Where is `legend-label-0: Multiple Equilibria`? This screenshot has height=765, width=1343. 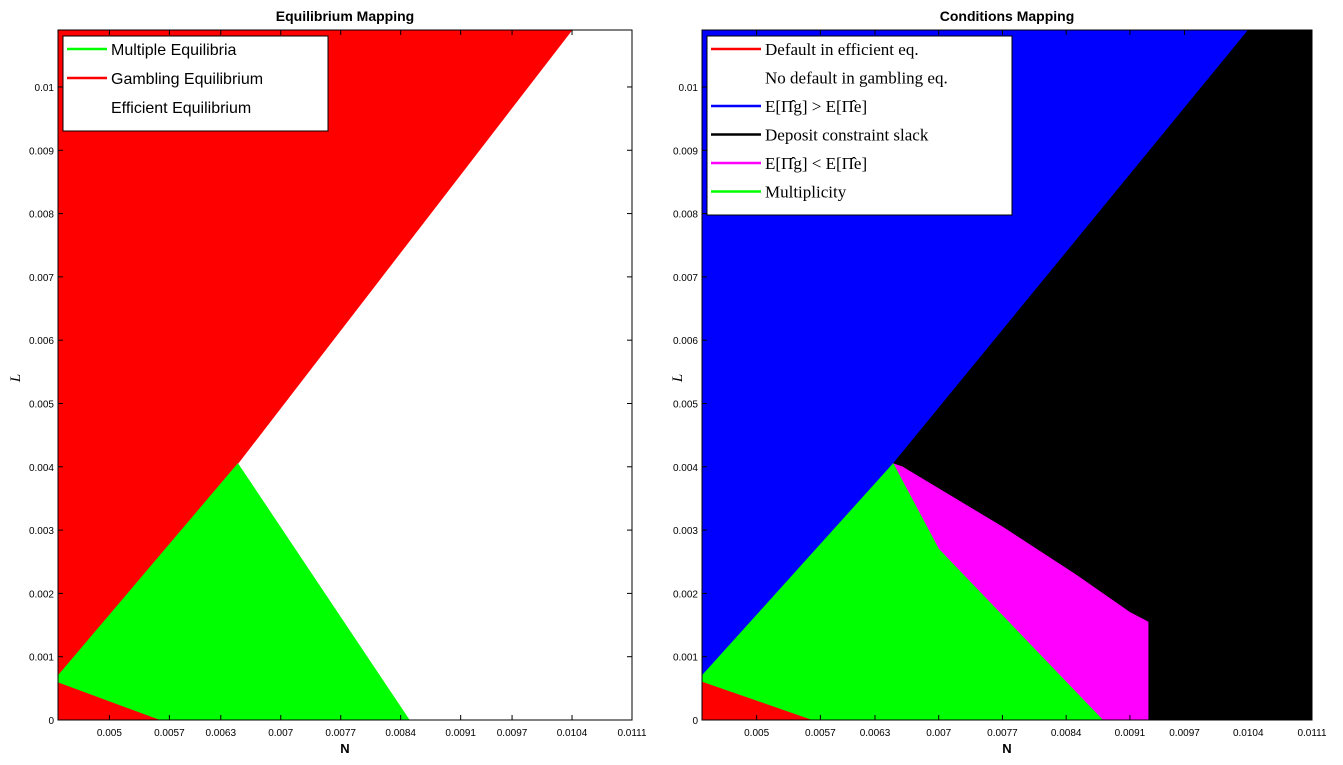 legend-label-0: Multiple Equilibria is located at coordinates (173, 50).